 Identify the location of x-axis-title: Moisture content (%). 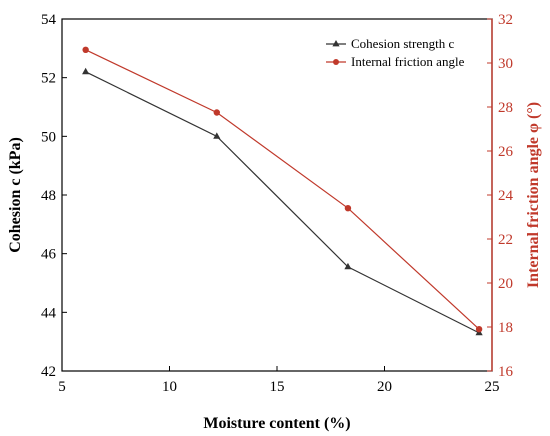
(276, 423).